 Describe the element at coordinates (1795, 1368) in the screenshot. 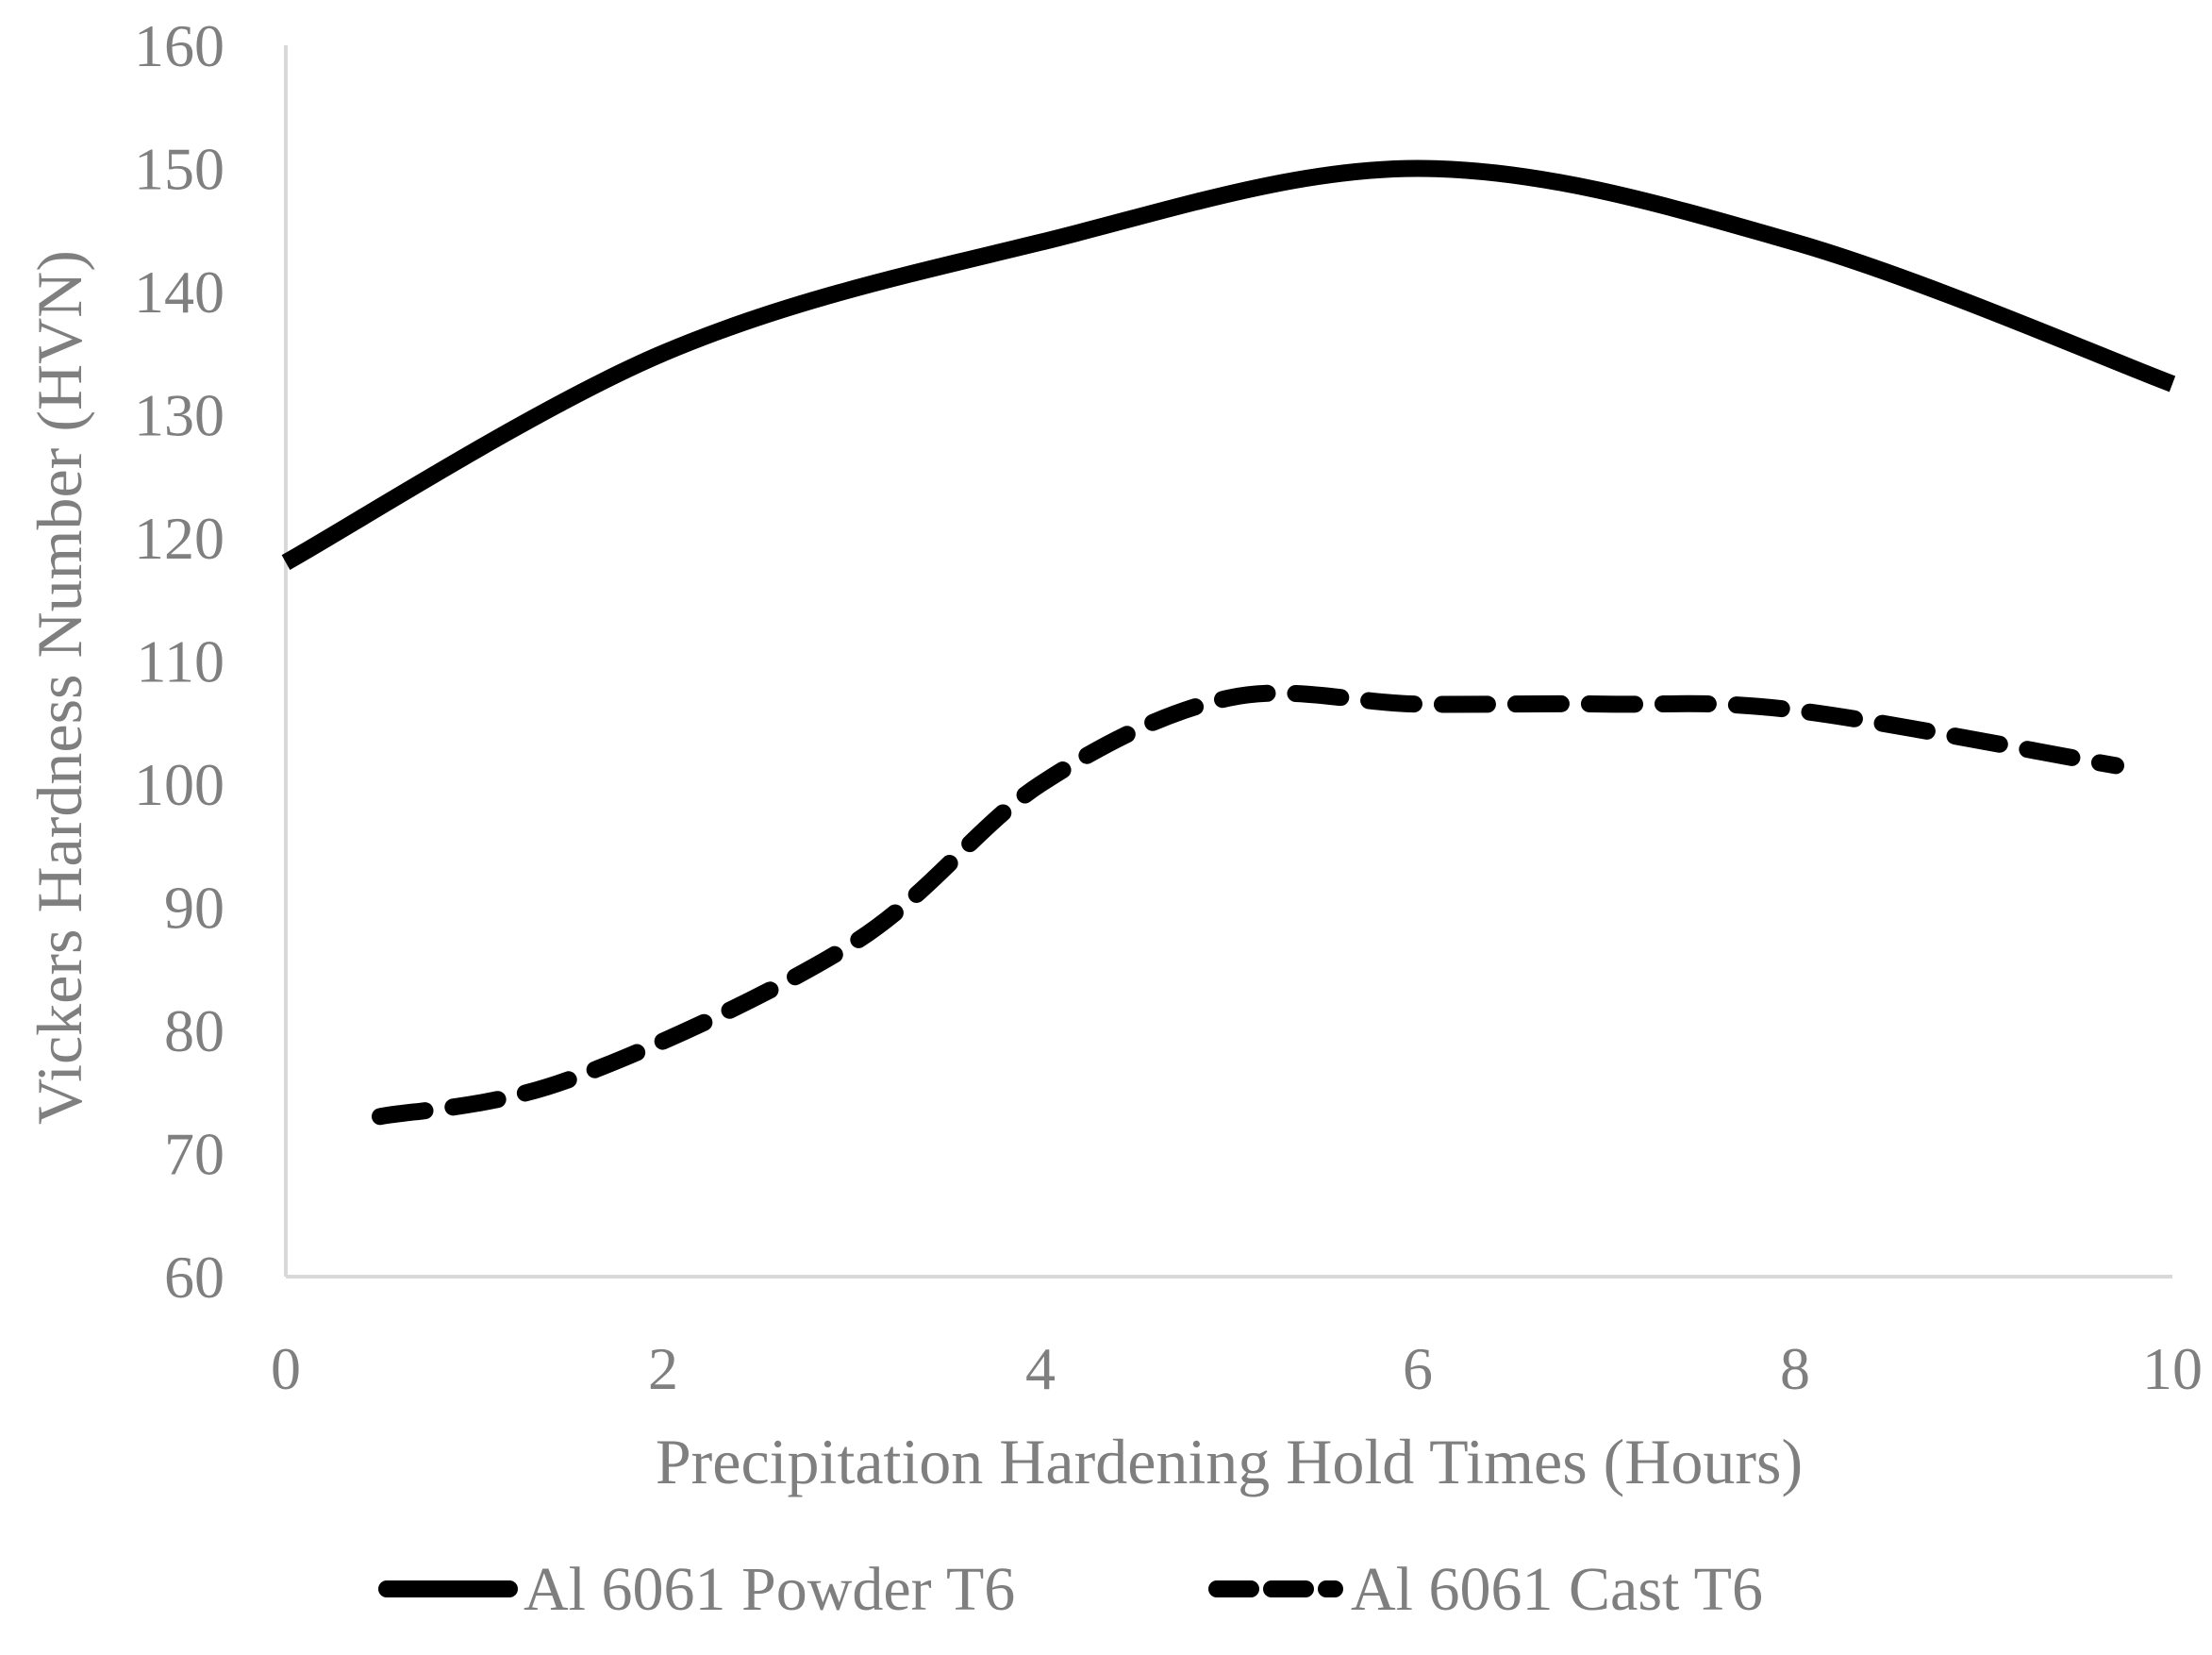

I see `x-tick-label: 8` at that location.